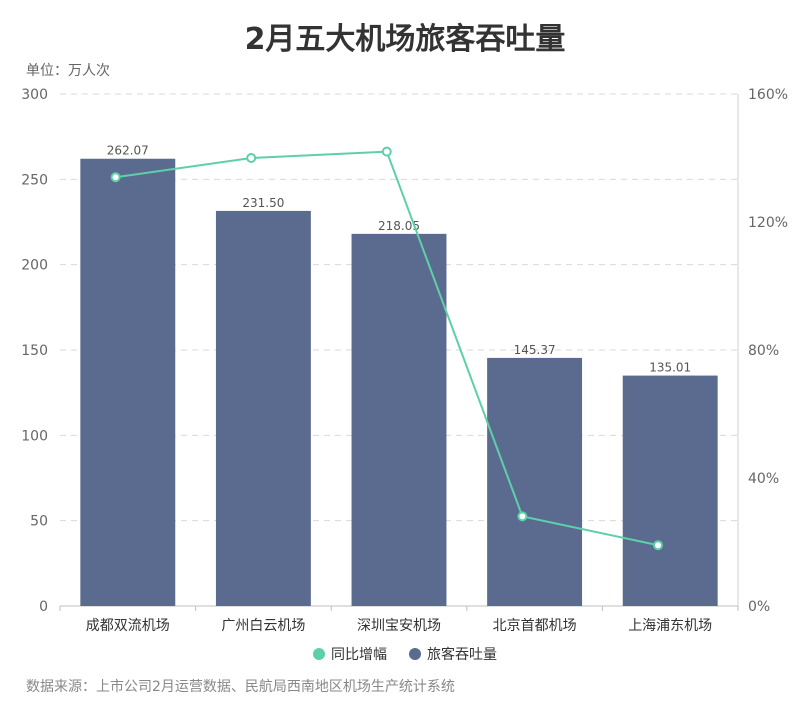 The height and width of the screenshot is (720, 810). I want to click on legend-swatch-growth, so click(319, 654).